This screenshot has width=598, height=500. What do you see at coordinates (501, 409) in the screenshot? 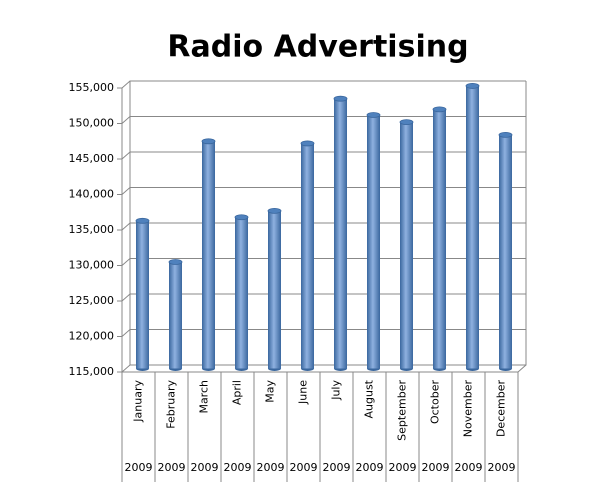
I see `x-tick-label: December` at bounding box center [501, 409].